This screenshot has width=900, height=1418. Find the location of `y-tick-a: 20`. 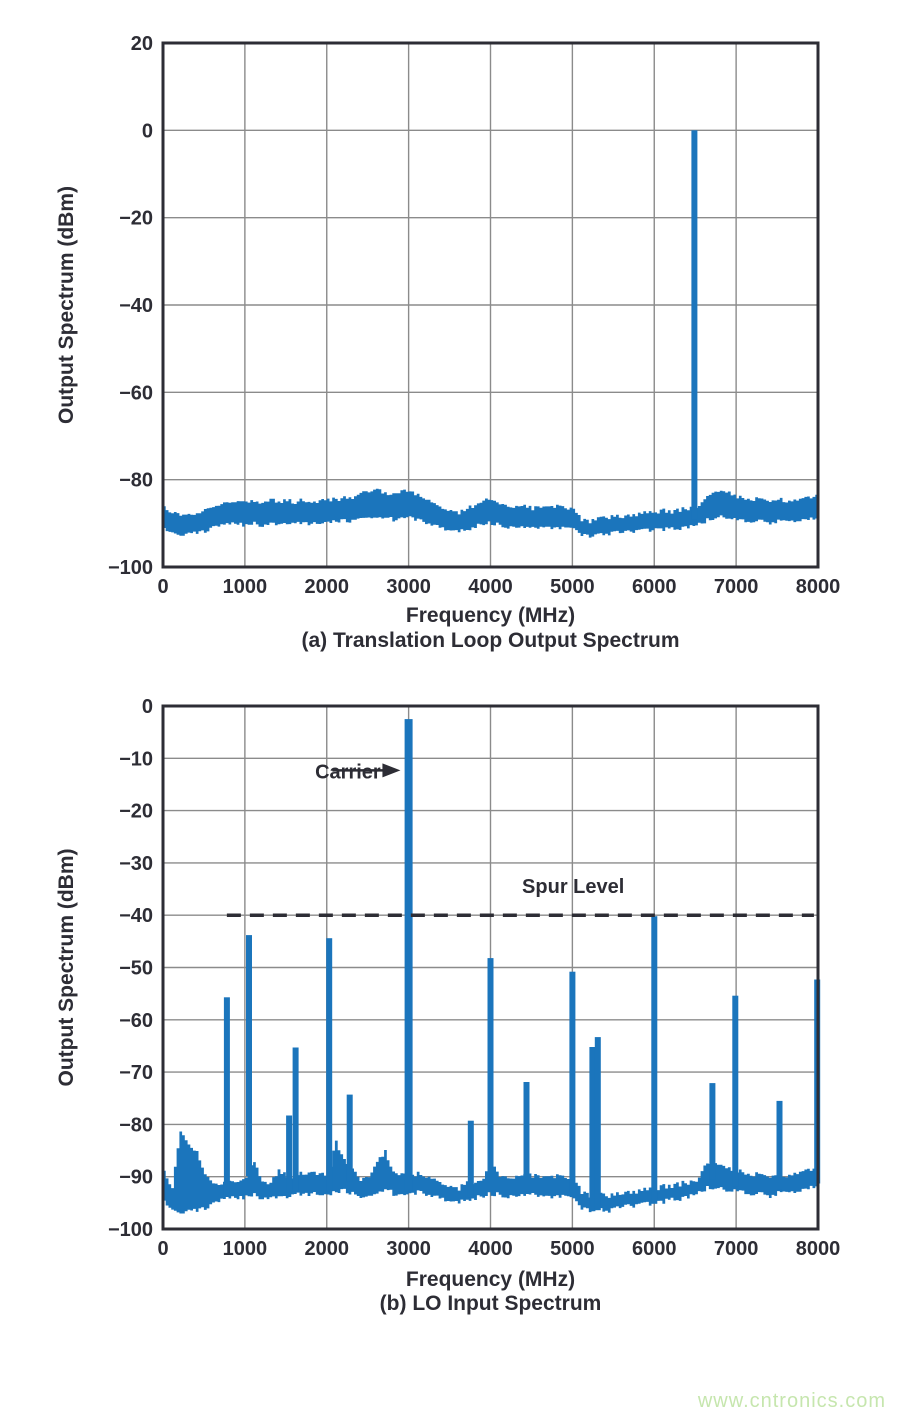

y-tick-a: 20 is located at coordinates (142, 44).